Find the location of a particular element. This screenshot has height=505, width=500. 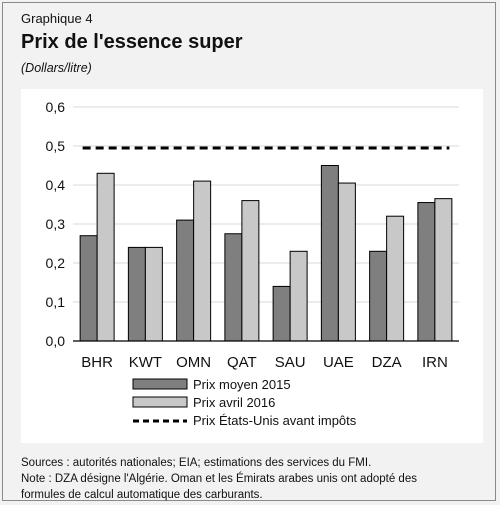

legend-label-reference-line: Prix États-Unis avant impôts is located at coordinates (275, 420).